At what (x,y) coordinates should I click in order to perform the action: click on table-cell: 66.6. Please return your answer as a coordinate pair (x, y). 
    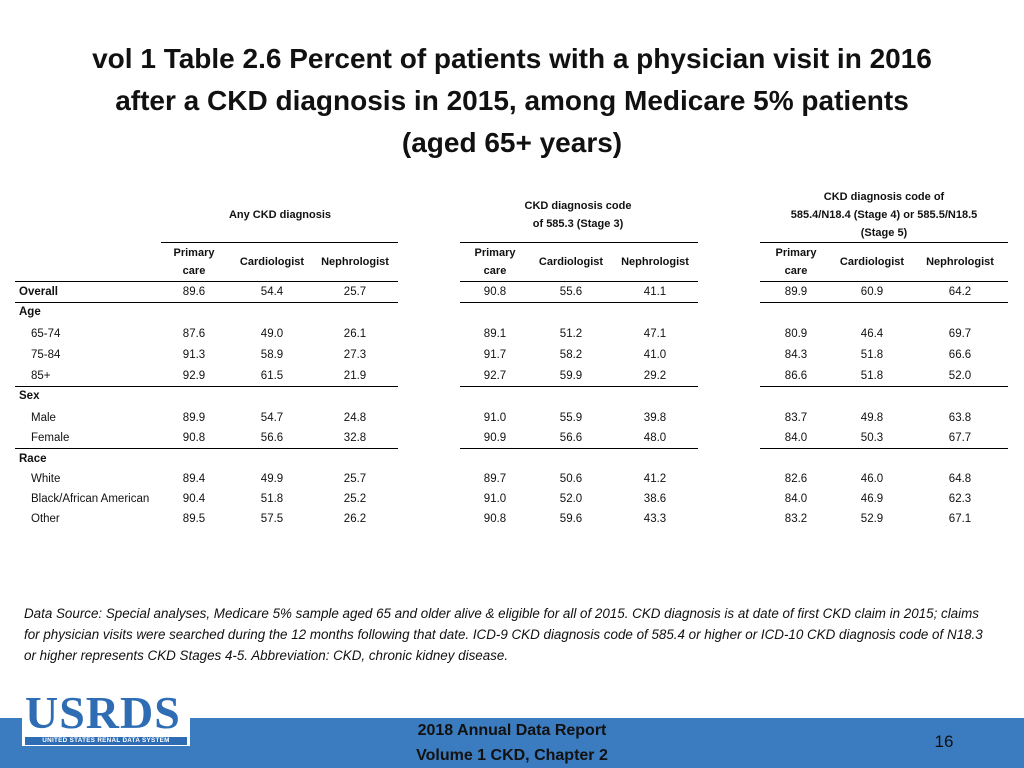
    Looking at the image, I should click on (960, 355).